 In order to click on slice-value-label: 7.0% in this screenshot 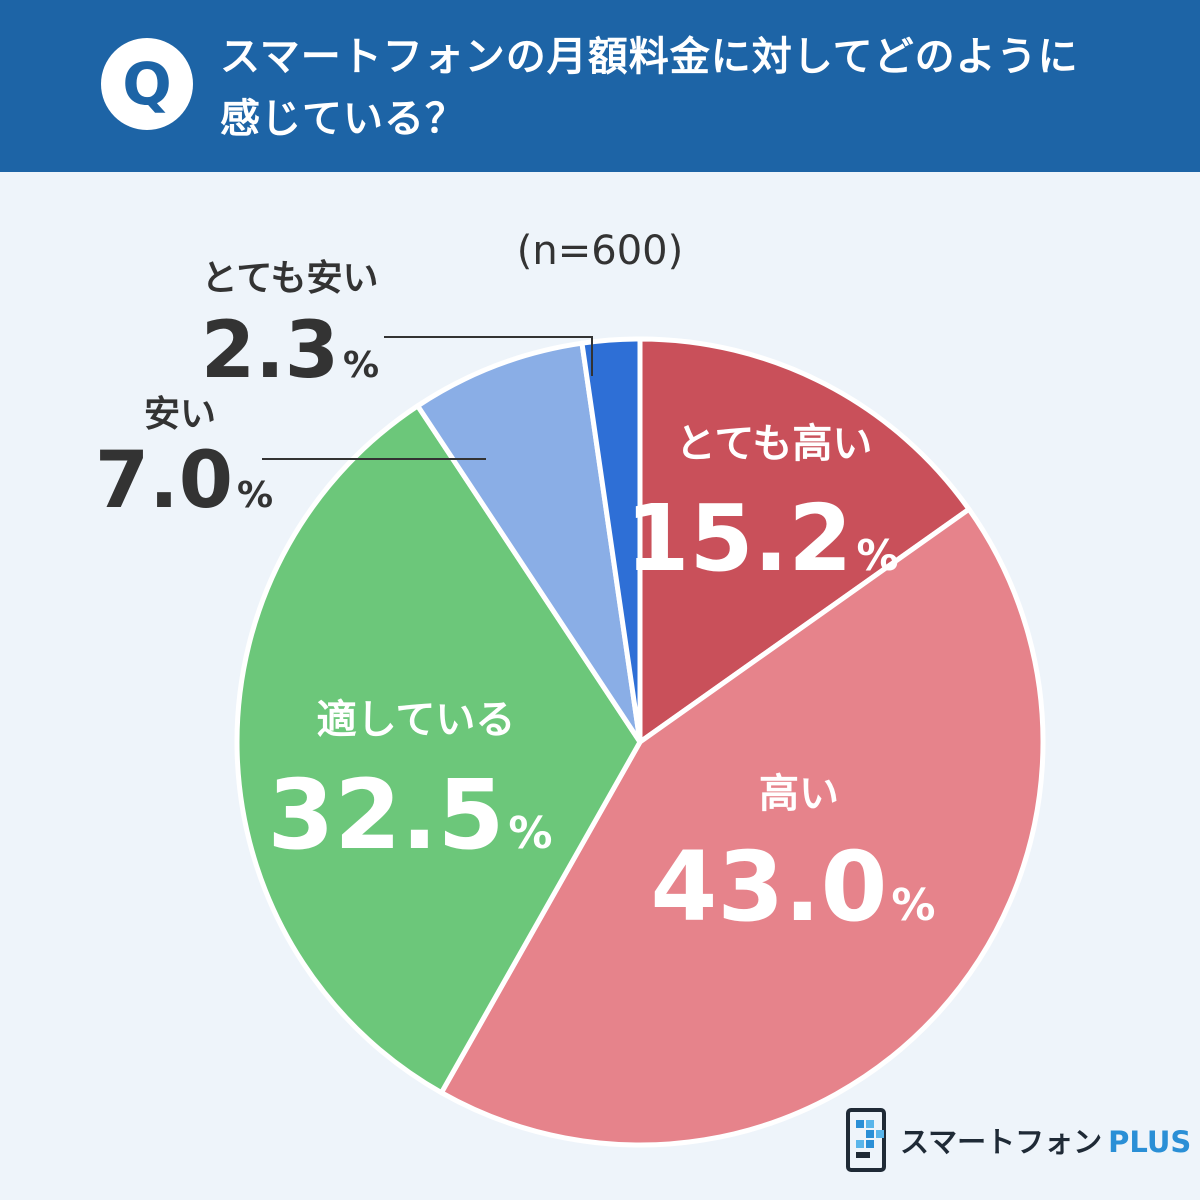, I will do `click(184, 481)`.